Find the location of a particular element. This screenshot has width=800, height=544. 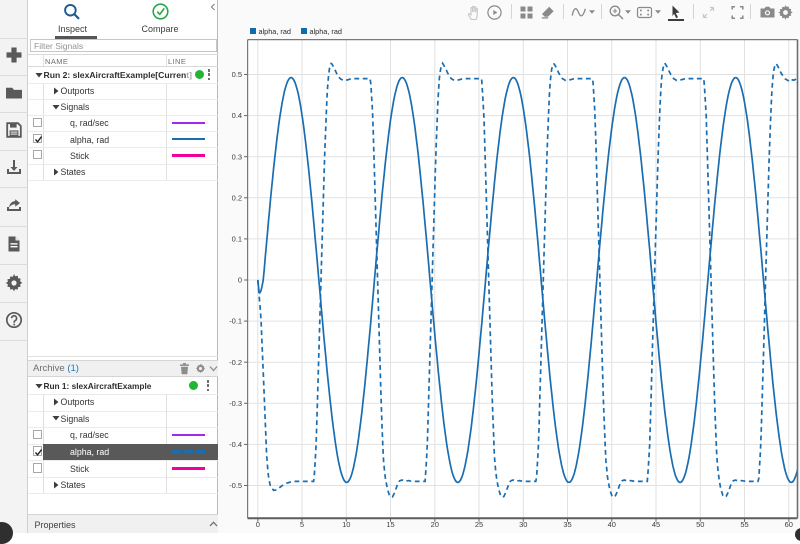

svg-text: 0.2 is located at coordinates (237, 197).